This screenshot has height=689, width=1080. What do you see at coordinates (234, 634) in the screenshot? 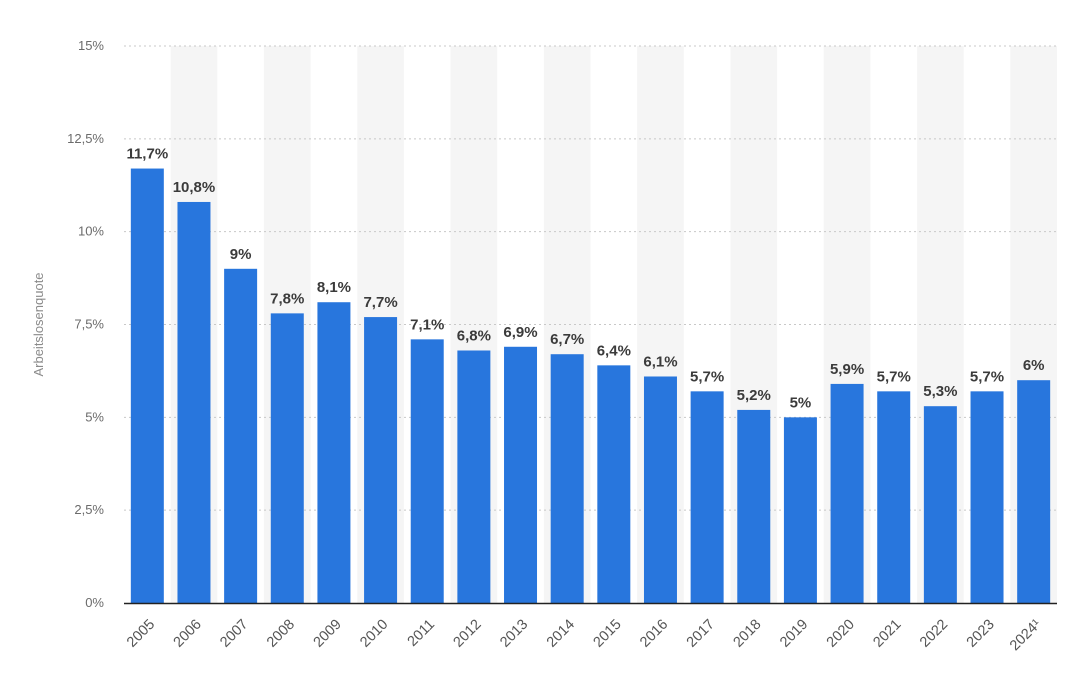
I see `x-tick-label: 2007` at bounding box center [234, 634].